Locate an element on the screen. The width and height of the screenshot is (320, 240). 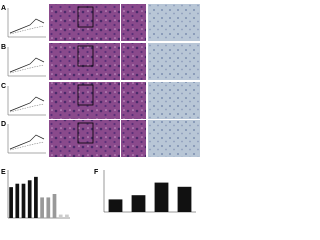
panel-label: D is located at coordinates (3, 124).